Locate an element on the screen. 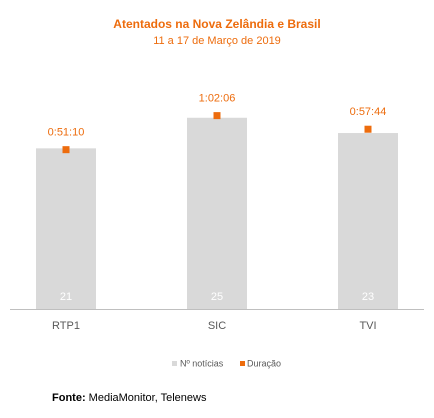 The image size is (434, 418). duration-label: 0:51:10 is located at coordinates (66, 133).